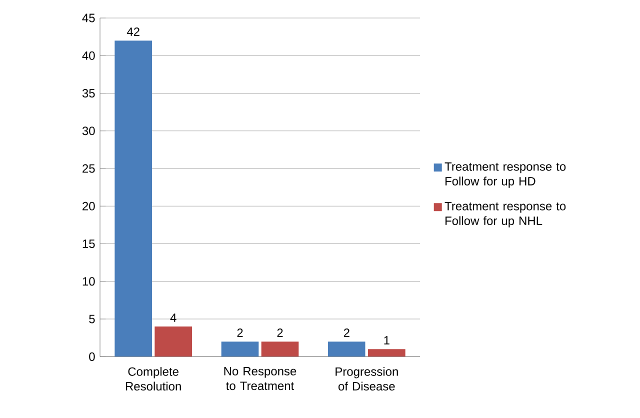 This screenshot has width=640, height=418. Describe the element at coordinates (505, 215) in the screenshot. I see `legend-label: Treatment response to Follow for up NHL` at that location.